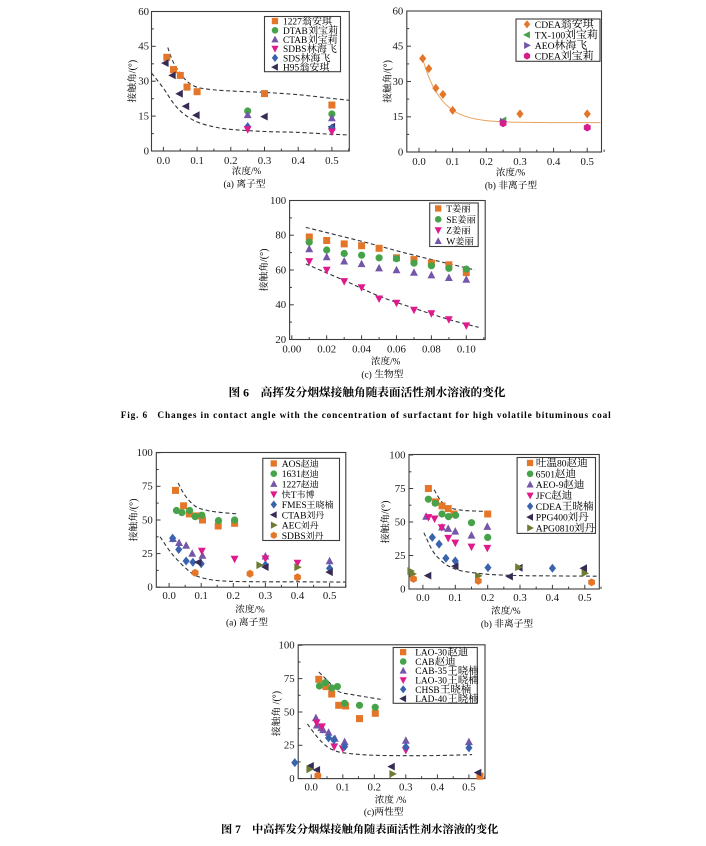 This screenshot has height=846, width=706. Describe the element at coordinates (295, 32) in the screenshot. I see `svg-text: DTAB` at that location.